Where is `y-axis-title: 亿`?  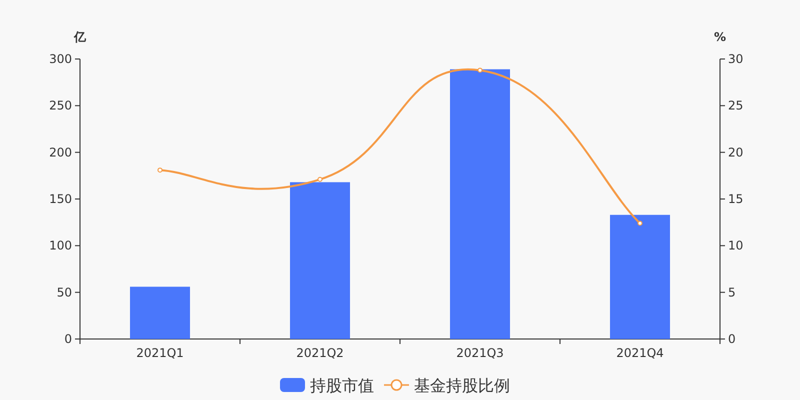
y-axis-title: 亿 is located at coordinates (80, 37).